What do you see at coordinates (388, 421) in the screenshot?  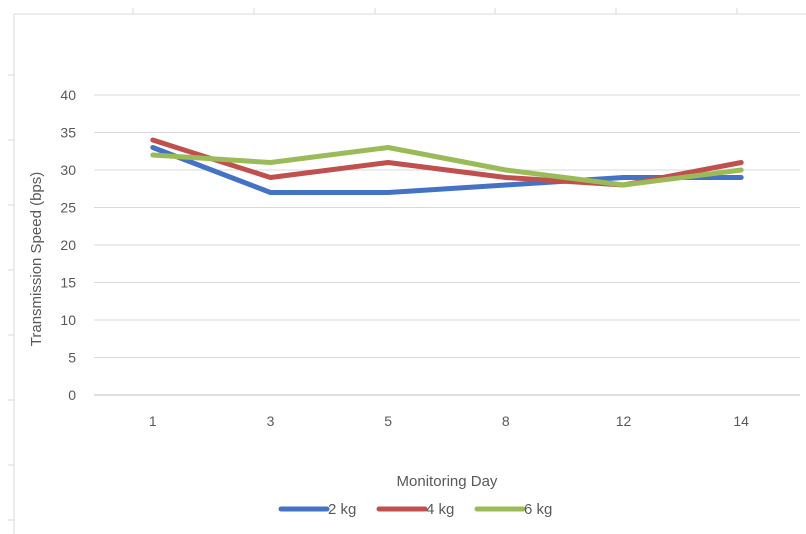 I see `x-tick-label: 5` at bounding box center [388, 421].